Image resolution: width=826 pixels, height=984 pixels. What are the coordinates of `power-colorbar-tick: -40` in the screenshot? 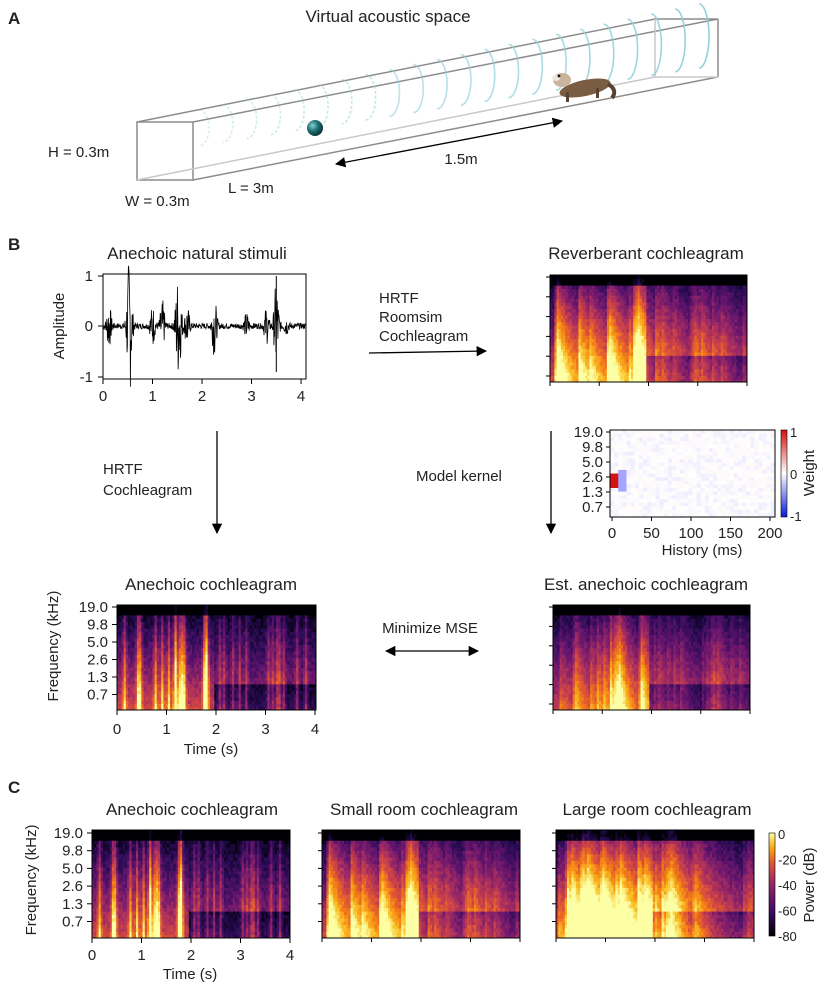 It's located at (787, 885).